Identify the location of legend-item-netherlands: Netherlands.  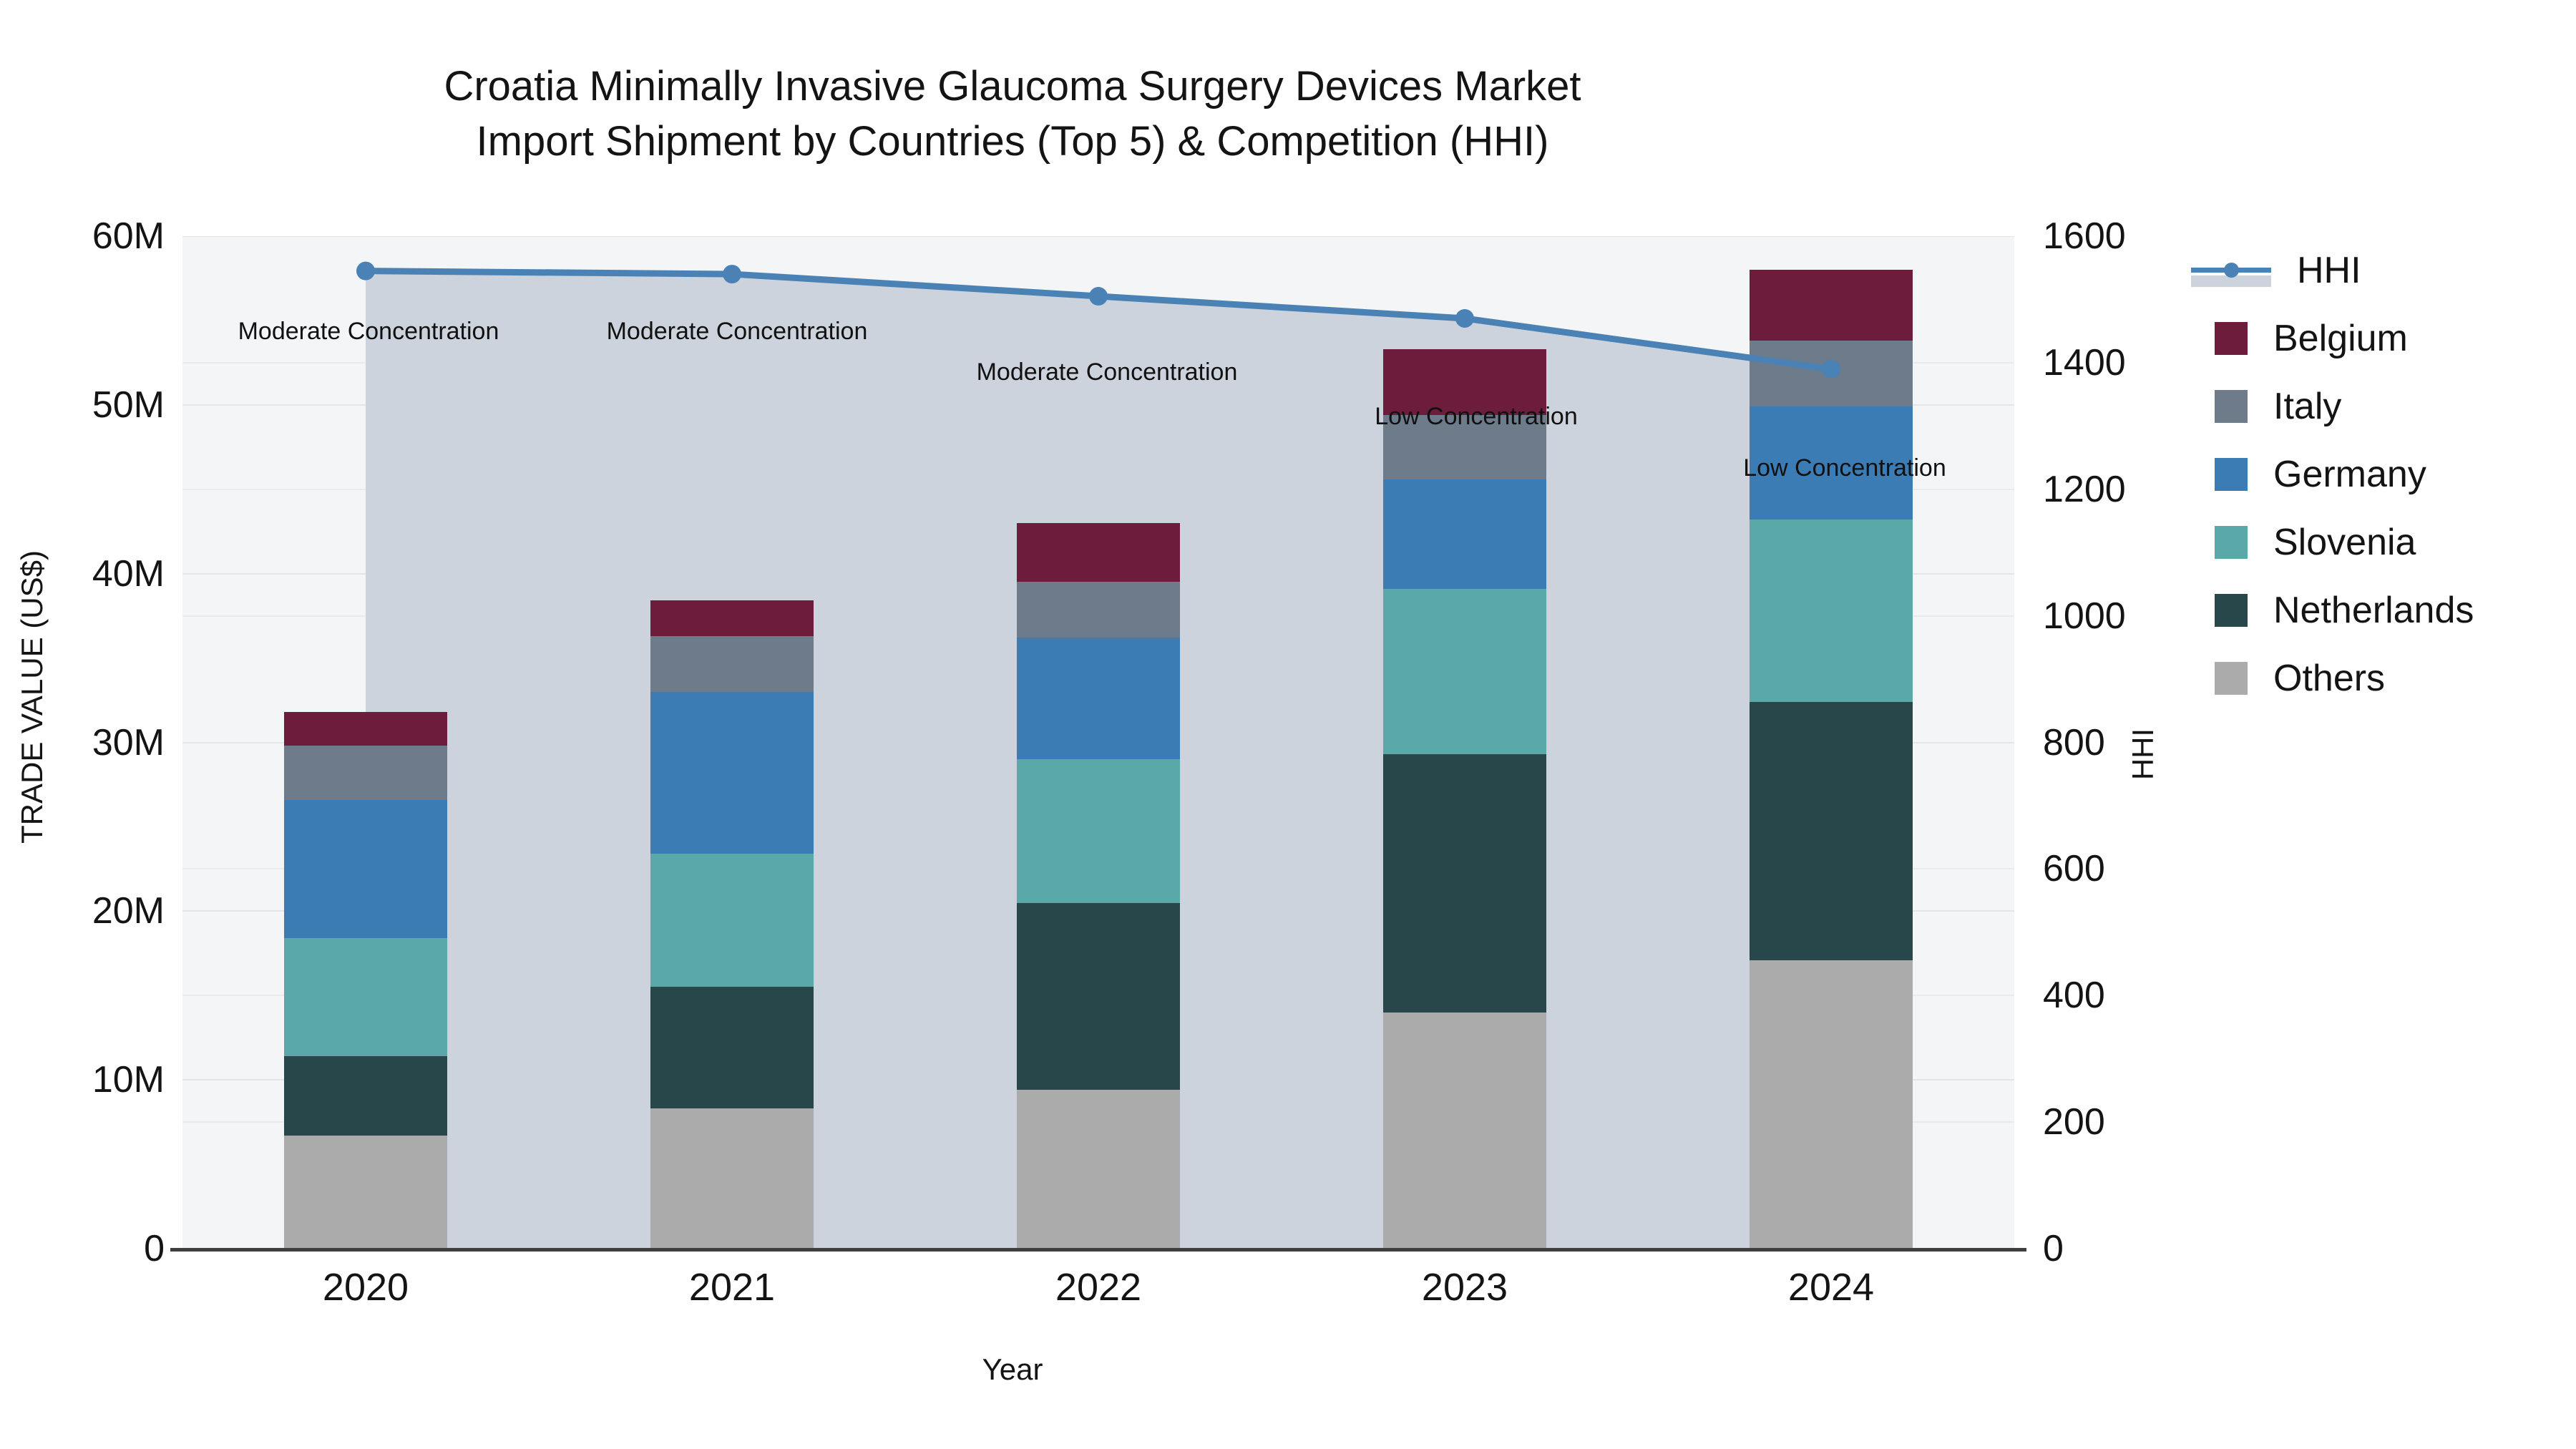
(2393, 610).